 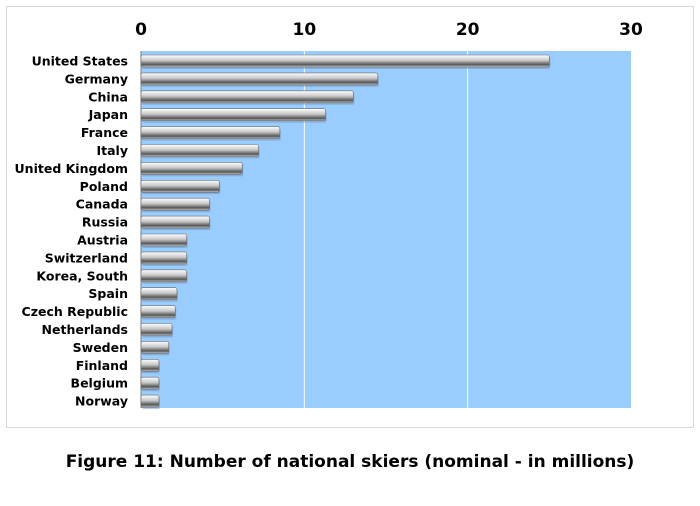 I want to click on bar-sweden, so click(x=155, y=347).